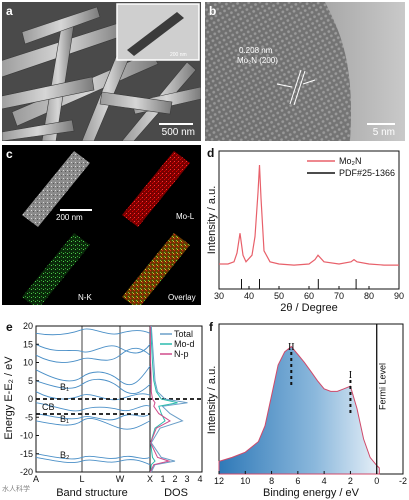 This screenshot has height=500, width=409. Describe the element at coordinates (28, 326) in the screenshot. I see `y-tick-label-0: 20` at that location.